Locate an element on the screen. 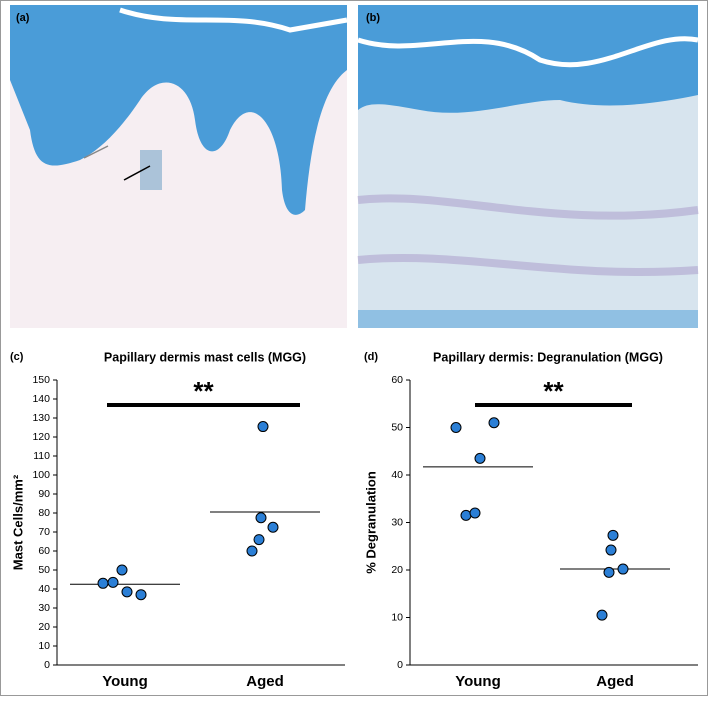  y-tick-label: 90 is located at coordinates (44, 494).